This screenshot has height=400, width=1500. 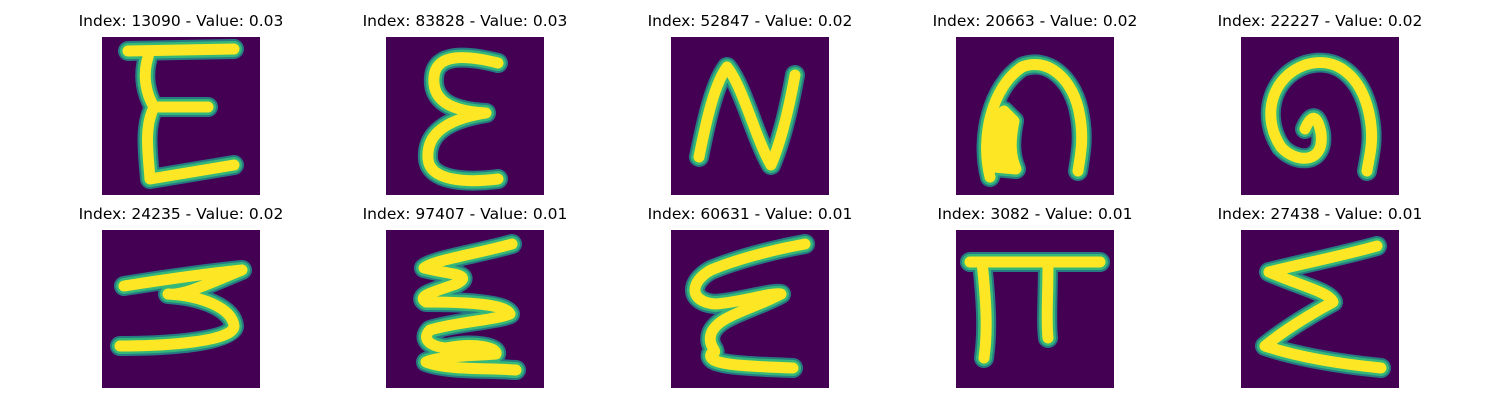 I want to click on panel-title: Index: 20663 - Value: 0.02, so click(x=1035, y=21).